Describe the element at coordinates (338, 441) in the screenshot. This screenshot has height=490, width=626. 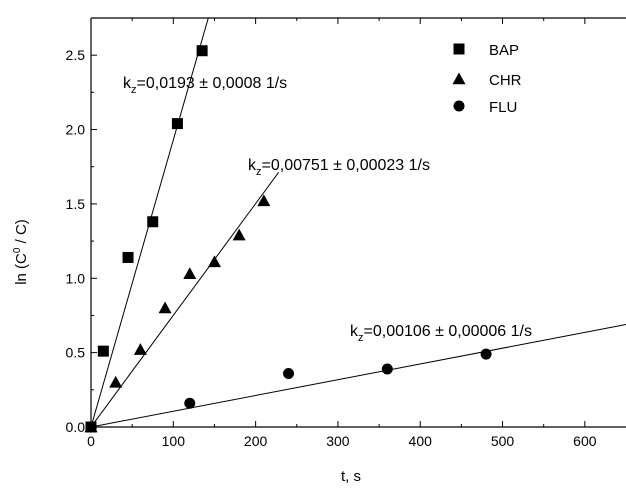
I see `x-tick-label: 300` at that location.